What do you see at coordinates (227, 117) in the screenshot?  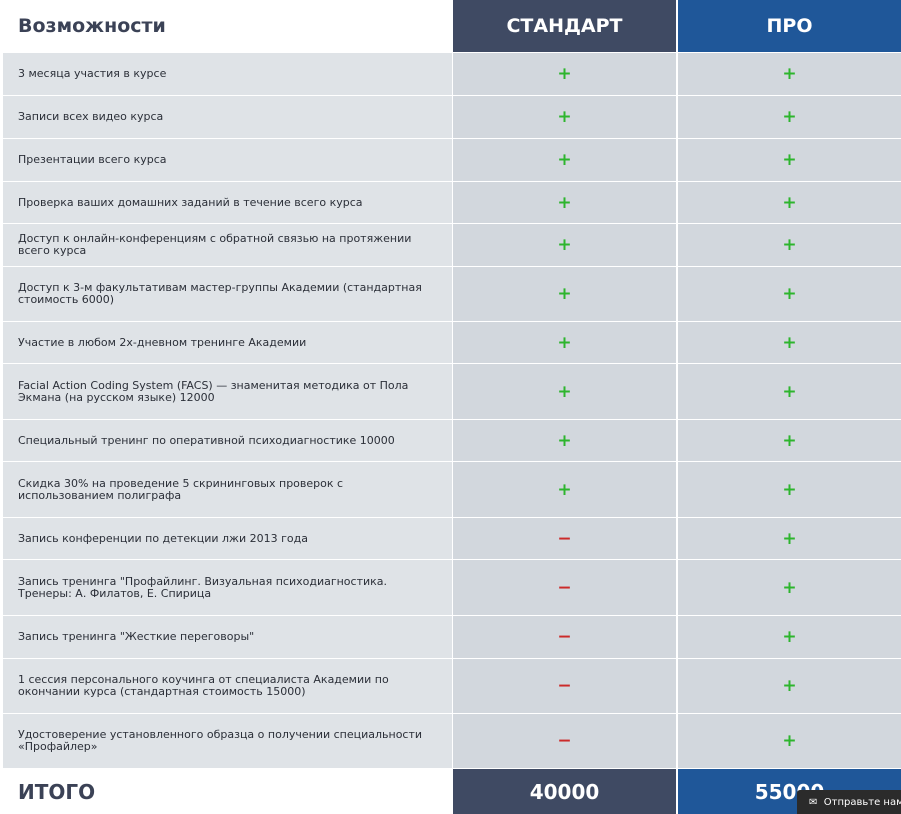 I see `feature-cell: Записи всех видео курса` at bounding box center [227, 117].